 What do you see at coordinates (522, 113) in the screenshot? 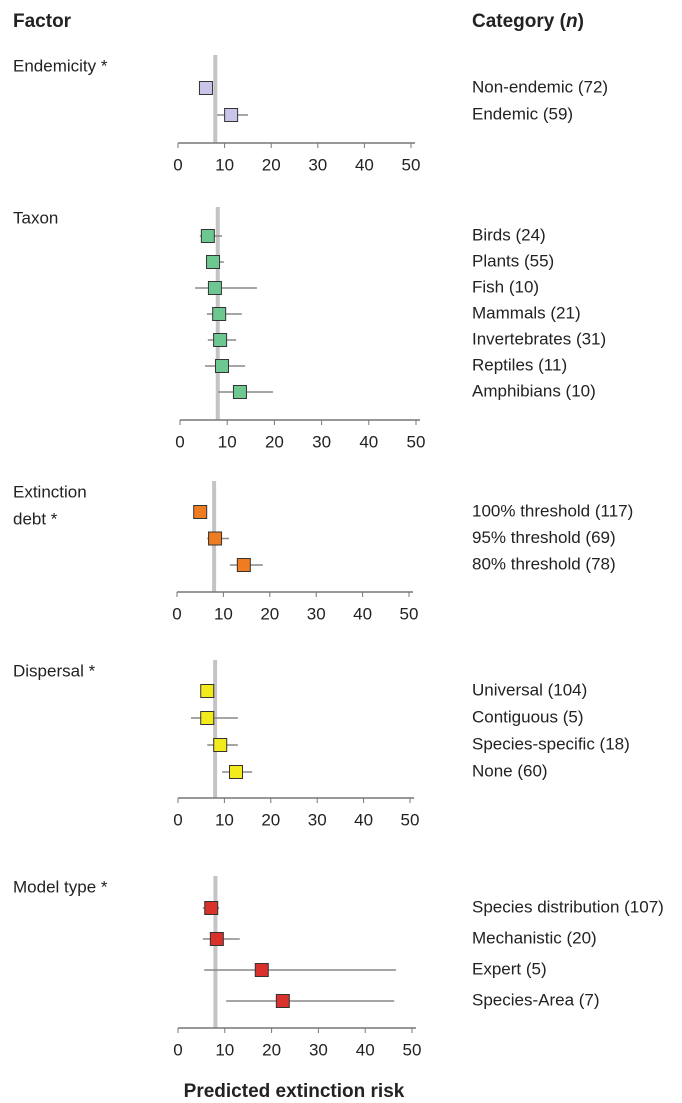
I see `category-label: Endemic (59)` at bounding box center [522, 113].